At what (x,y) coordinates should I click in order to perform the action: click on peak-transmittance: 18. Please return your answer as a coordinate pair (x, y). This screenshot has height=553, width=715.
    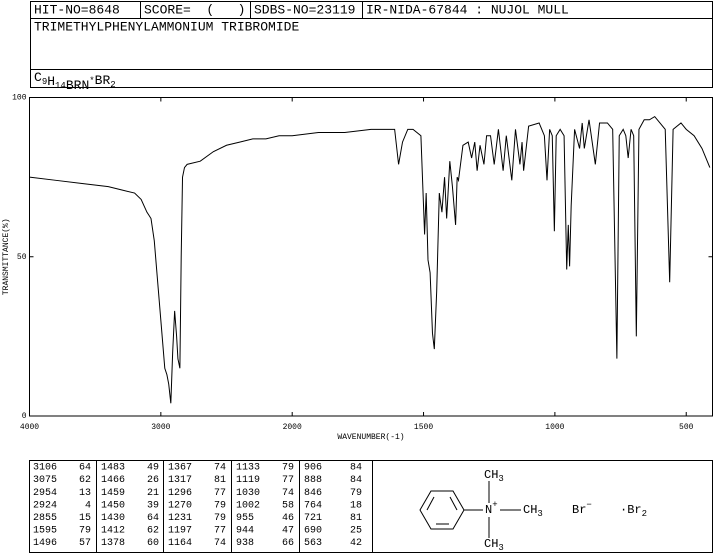
    Looking at the image, I should click on (356, 505).